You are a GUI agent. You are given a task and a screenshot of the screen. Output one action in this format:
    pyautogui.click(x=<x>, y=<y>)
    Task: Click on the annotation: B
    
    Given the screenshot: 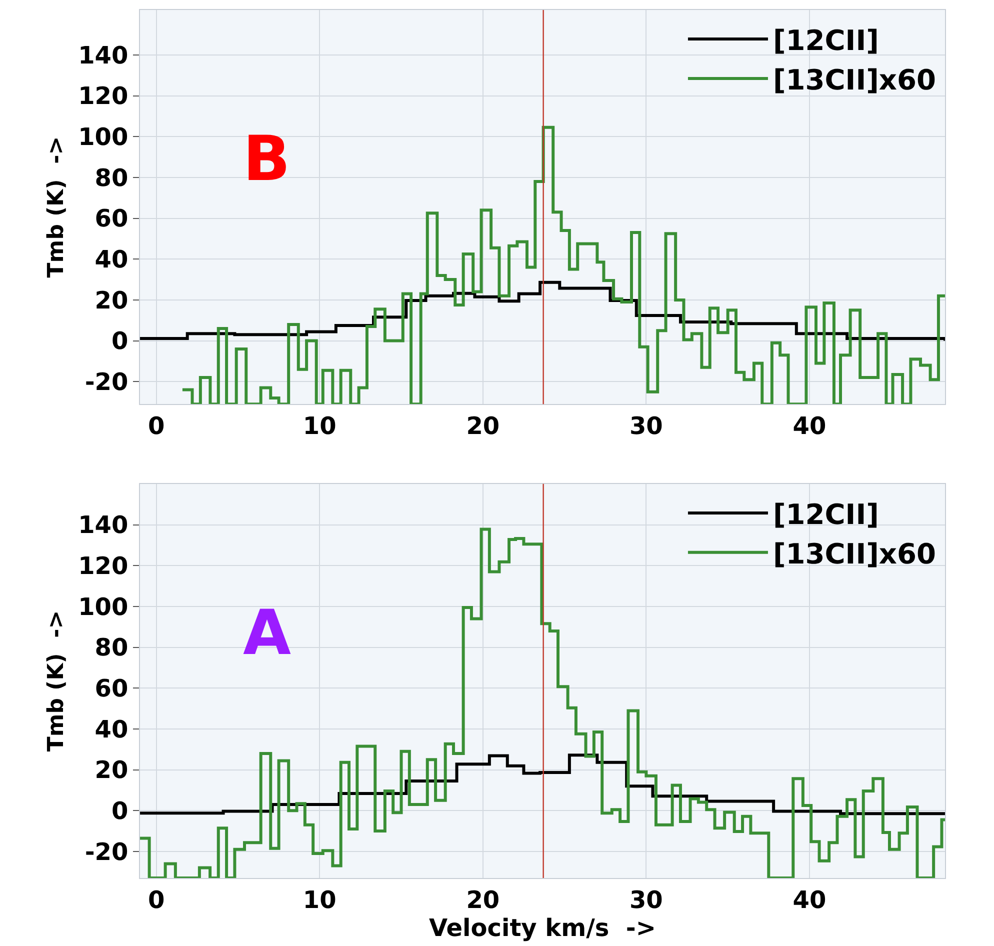 What is the action you would take?
    pyautogui.click(x=266, y=158)
    